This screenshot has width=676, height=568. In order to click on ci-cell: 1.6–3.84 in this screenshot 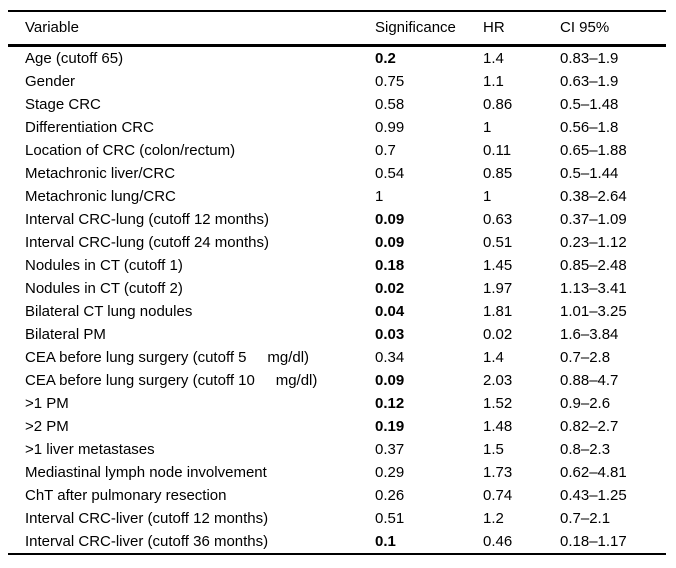, I will do `click(589, 334)`.